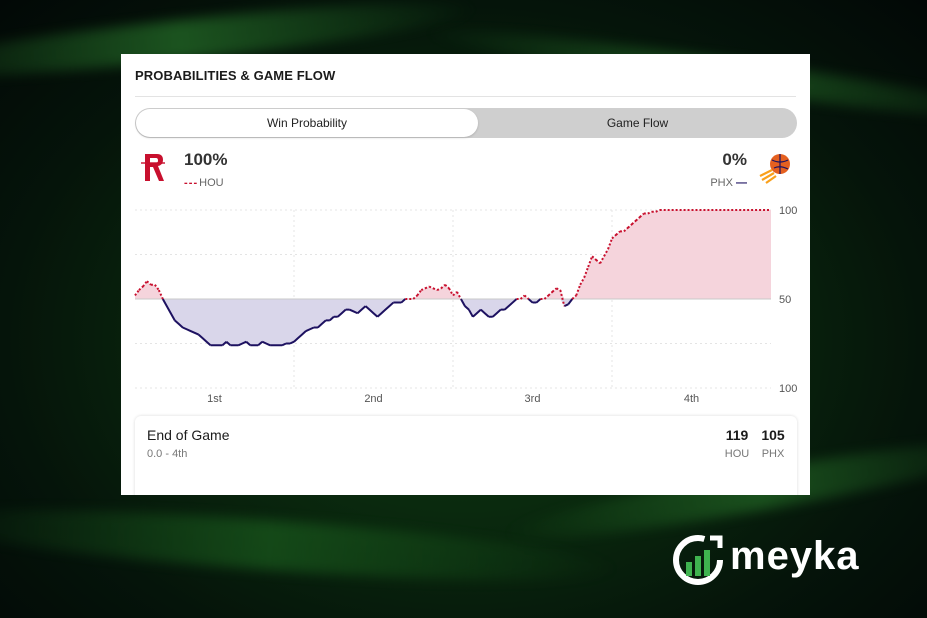 The height and width of the screenshot is (618, 927). Describe the element at coordinates (167, 454) in the screenshot. I see `summary-subtitle: 0.0 - 4th` at that location.